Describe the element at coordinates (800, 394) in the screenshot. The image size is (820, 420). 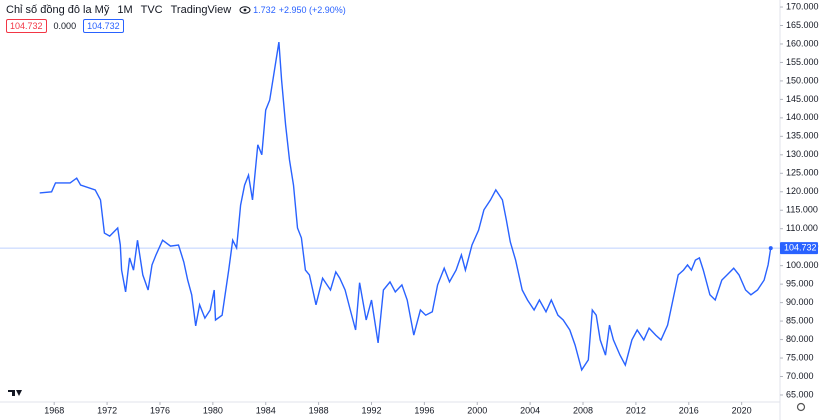
I see `y-tick-label: 65.000` at that location.